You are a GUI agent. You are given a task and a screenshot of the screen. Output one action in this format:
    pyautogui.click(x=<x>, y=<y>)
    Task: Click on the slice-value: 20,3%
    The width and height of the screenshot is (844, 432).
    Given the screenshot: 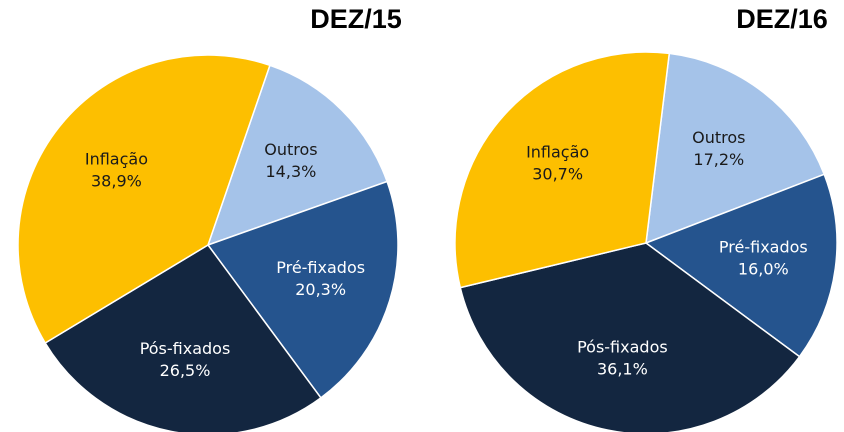 What is the action you would take?
    pyautogui.click(x=320, y=289)
    